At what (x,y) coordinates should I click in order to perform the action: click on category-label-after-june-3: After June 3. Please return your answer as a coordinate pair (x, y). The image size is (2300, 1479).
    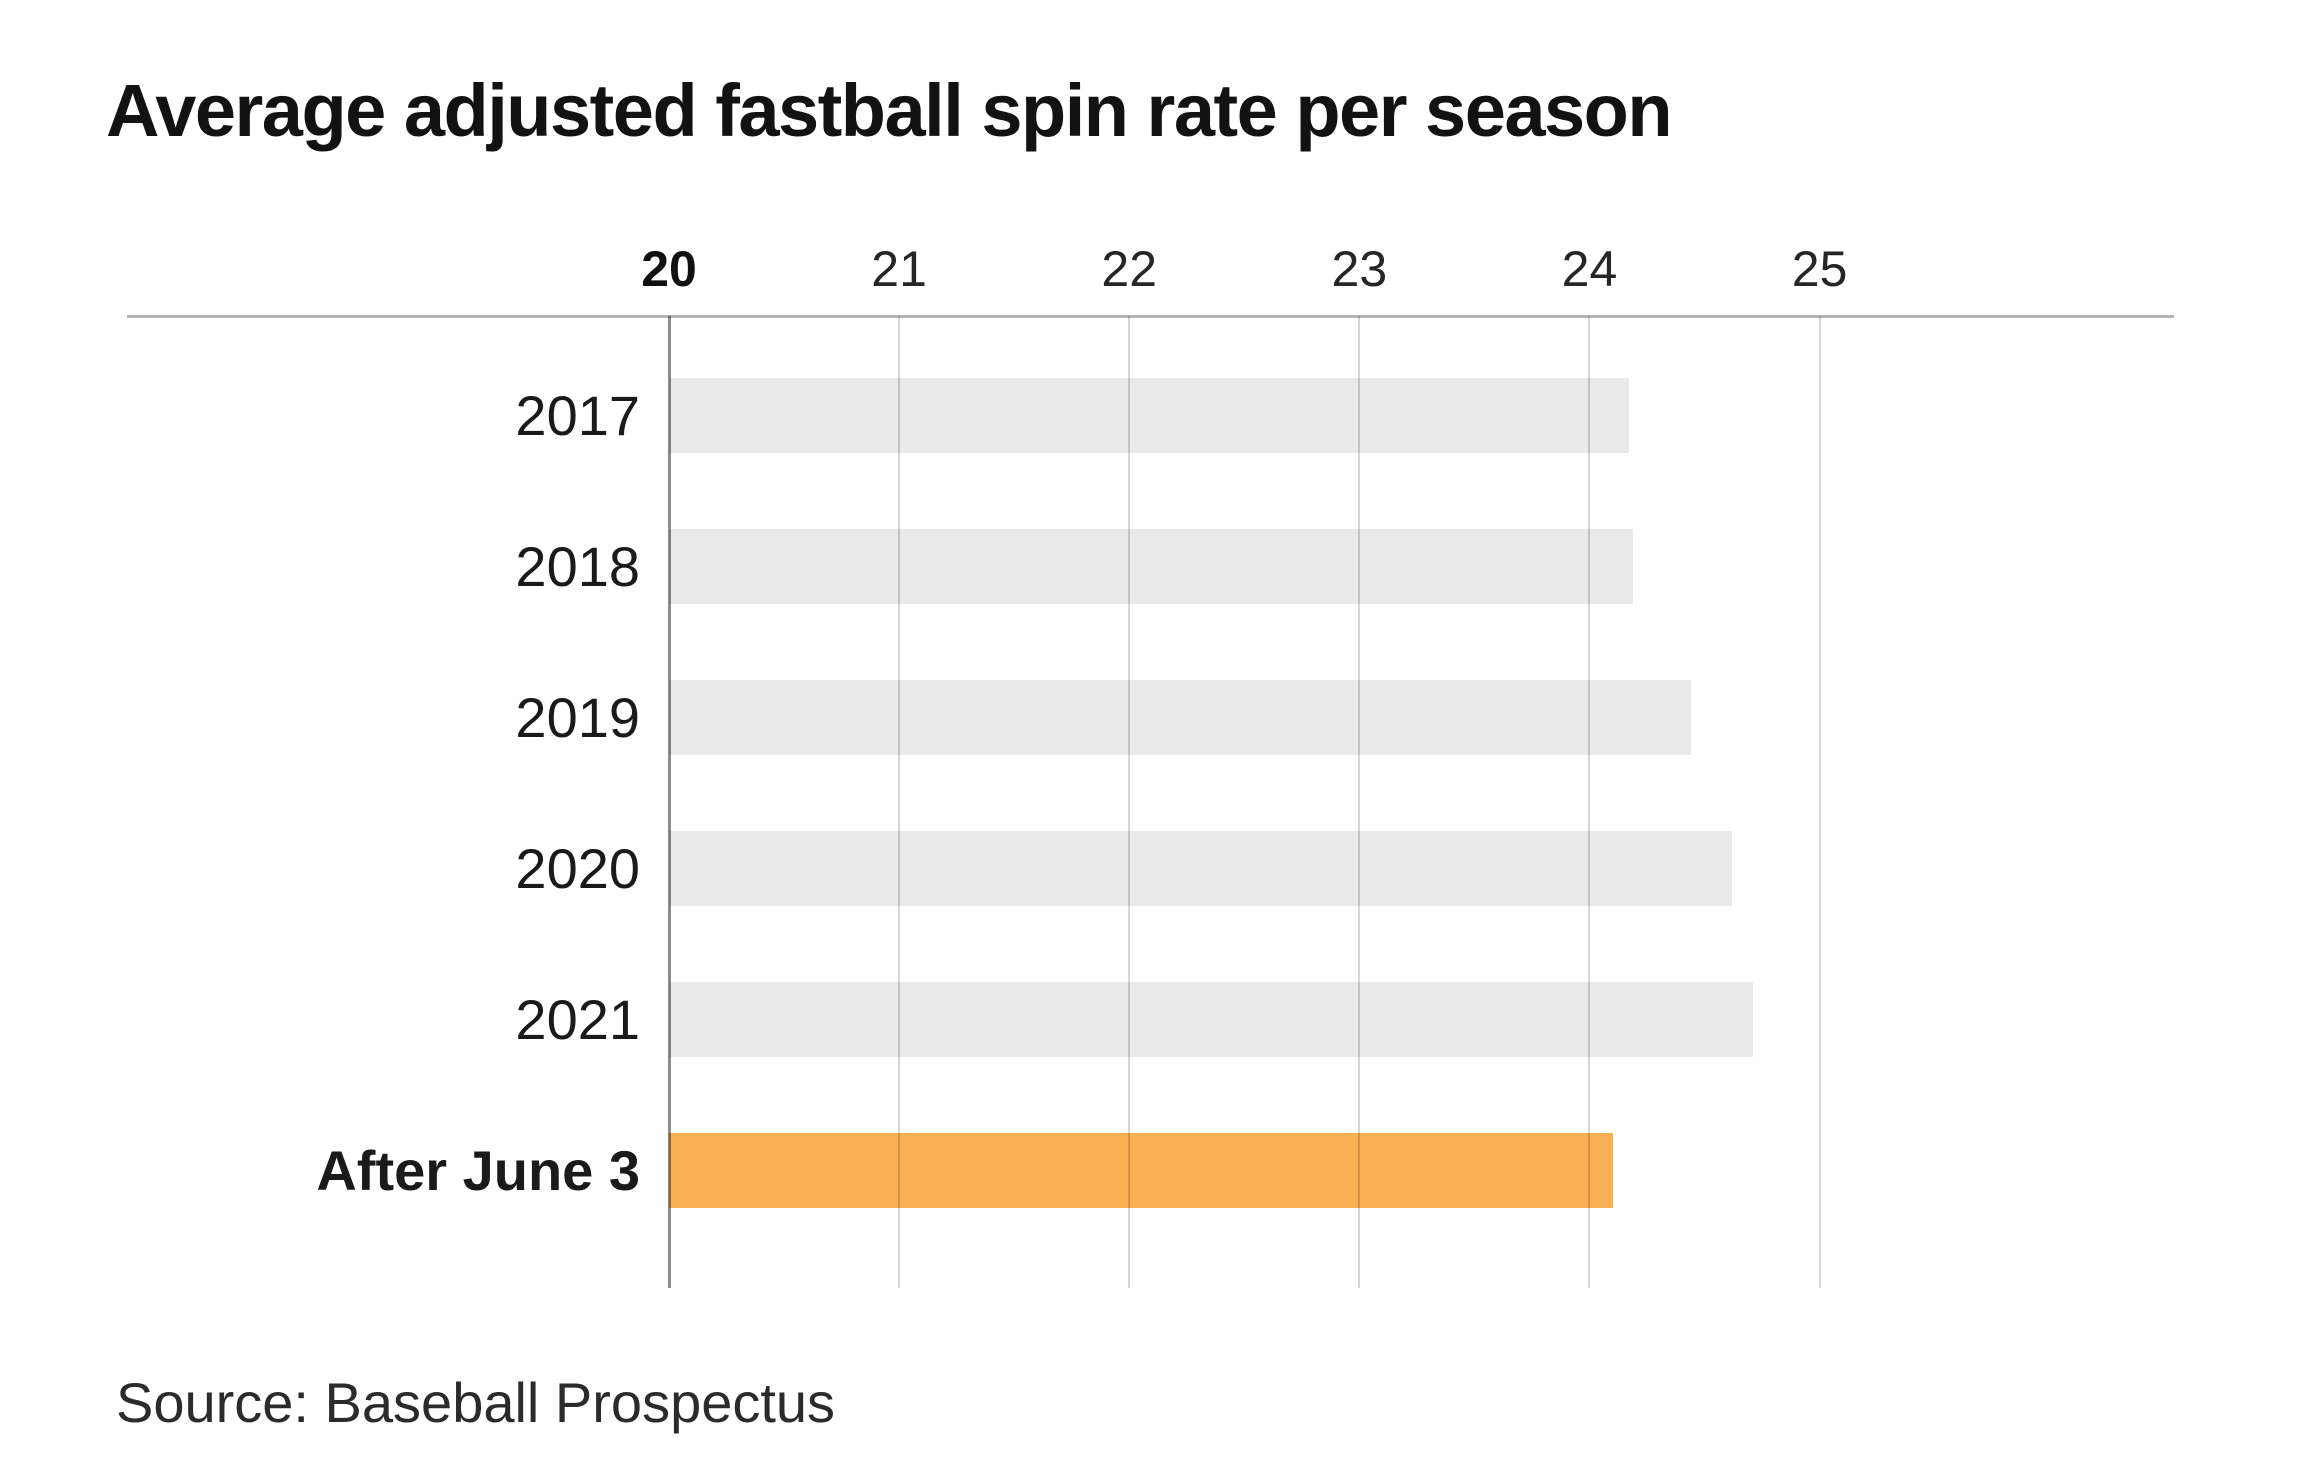
    Looking at the image, I should click on (478, 1170).